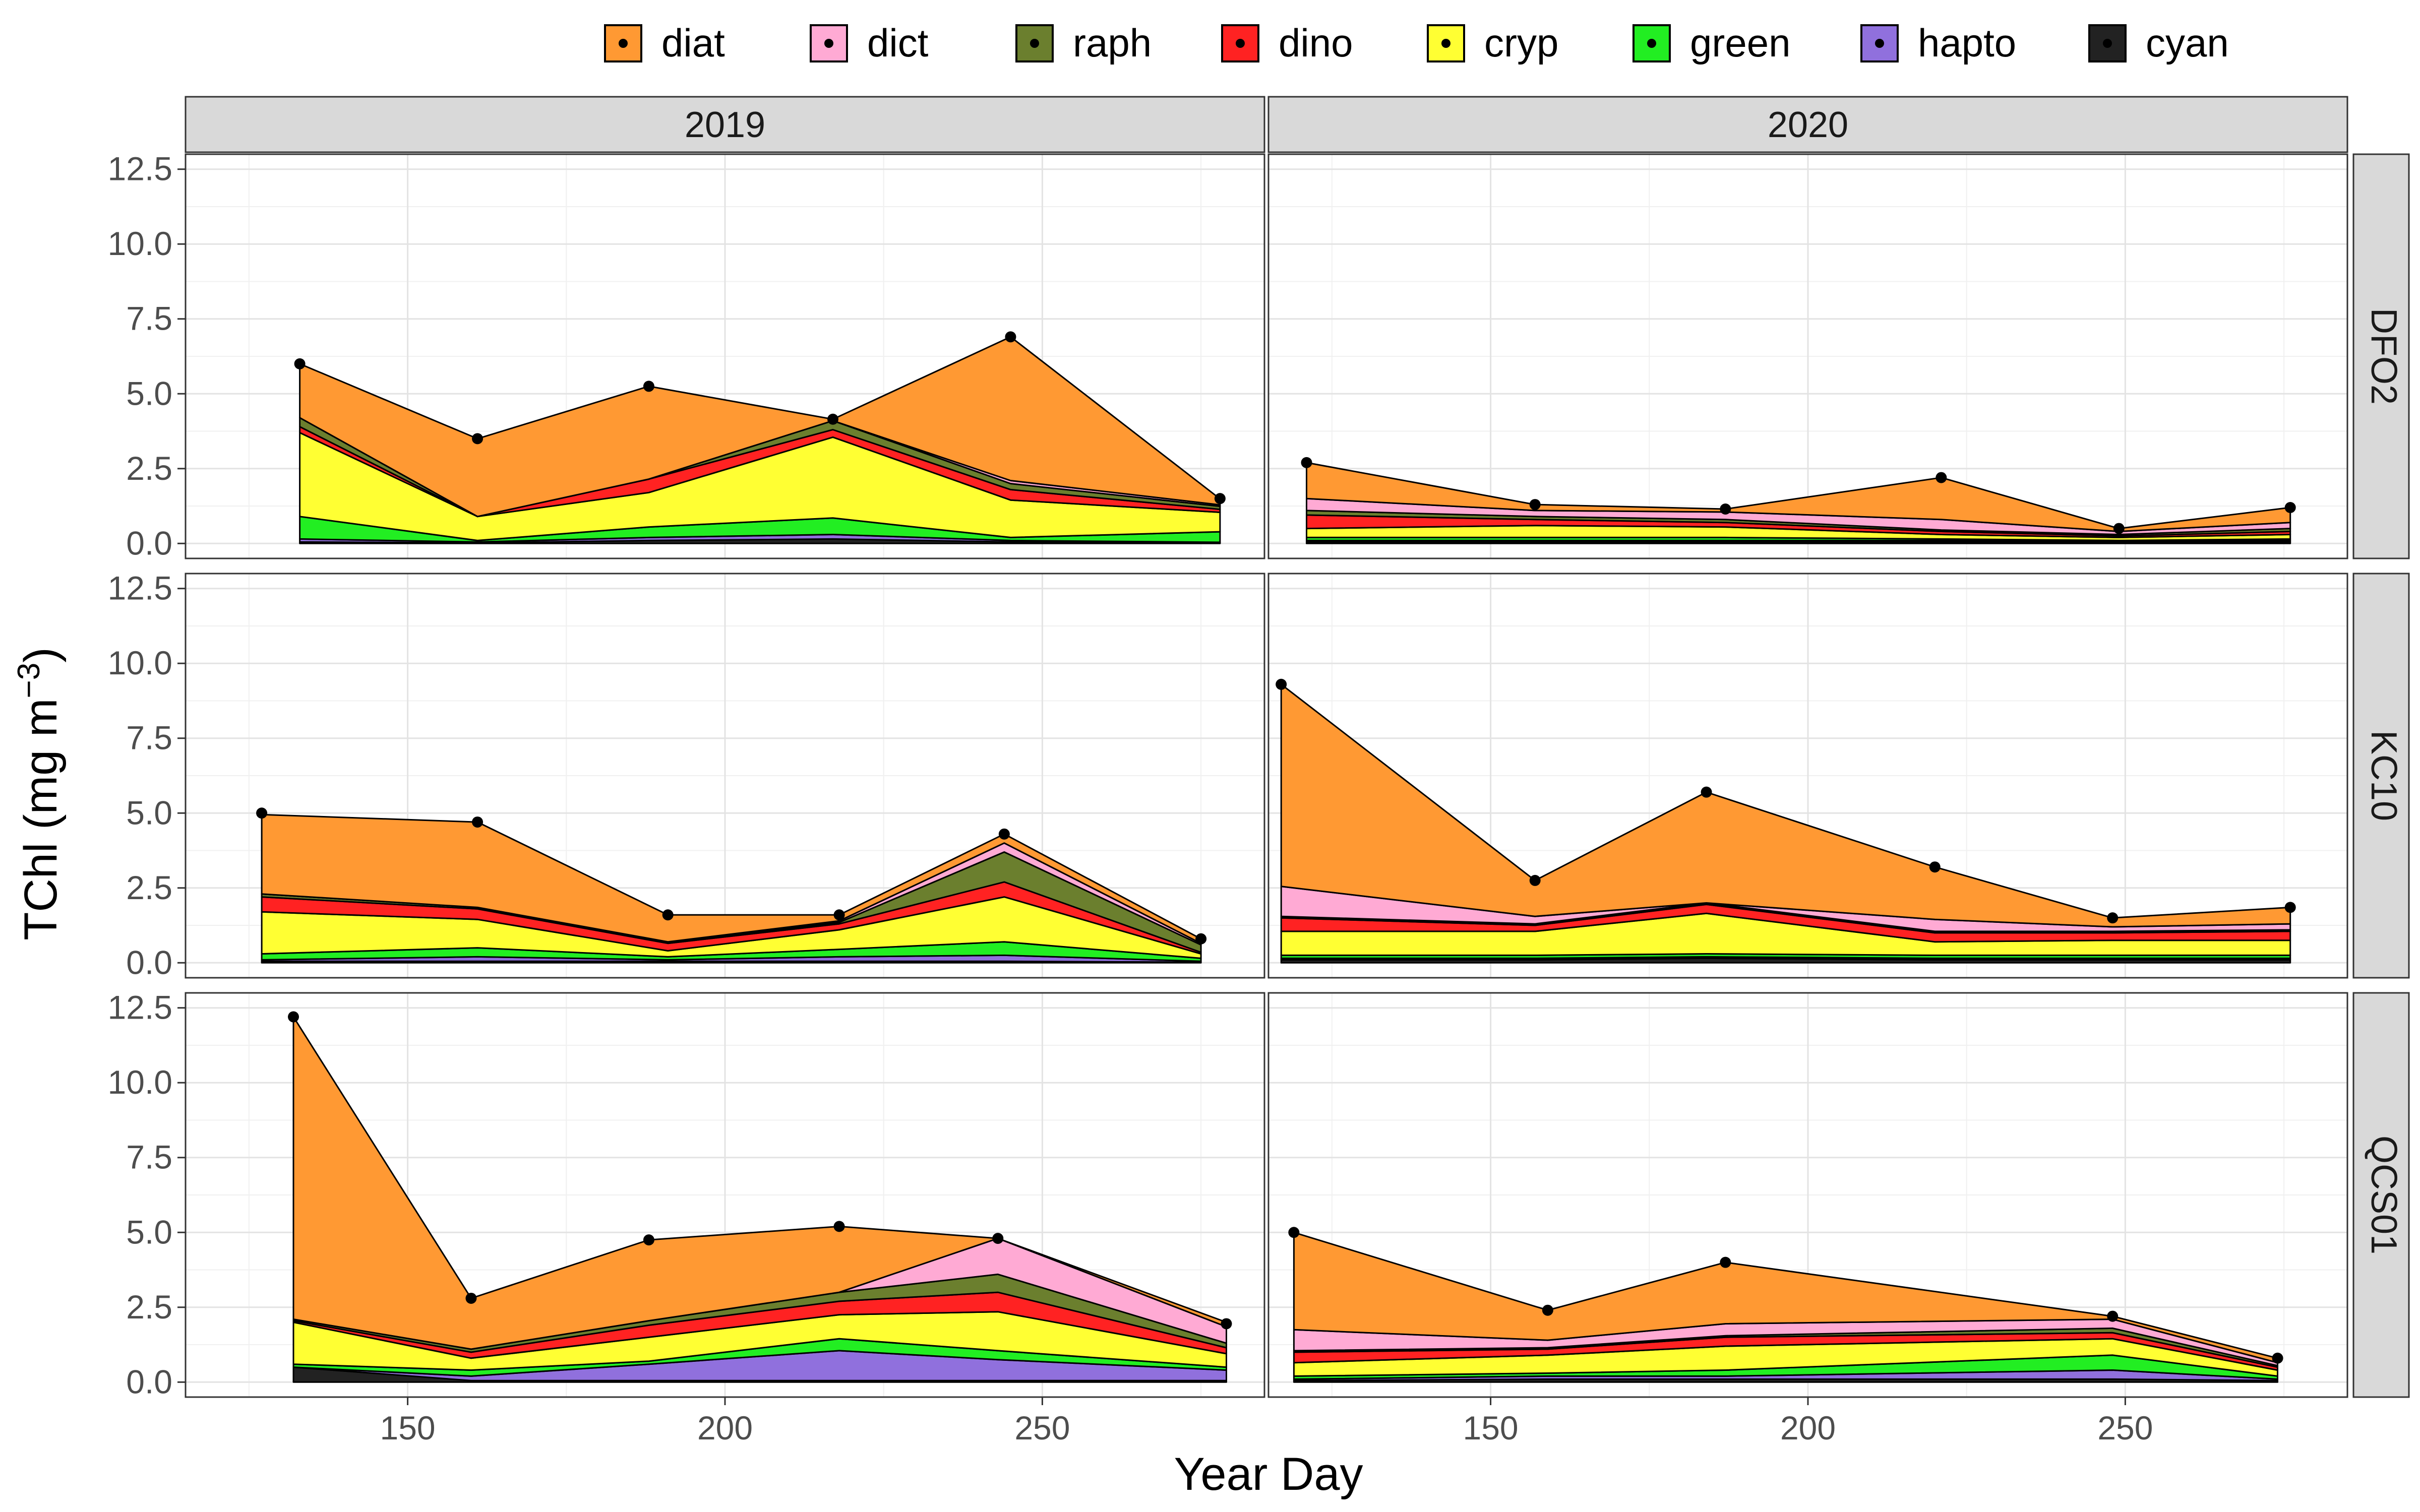 Image resolution: width=2420 pixels, height=1512 pixels. I want to click on panel-QCS01-2020: 150 200 250, so click(1807, 1219).